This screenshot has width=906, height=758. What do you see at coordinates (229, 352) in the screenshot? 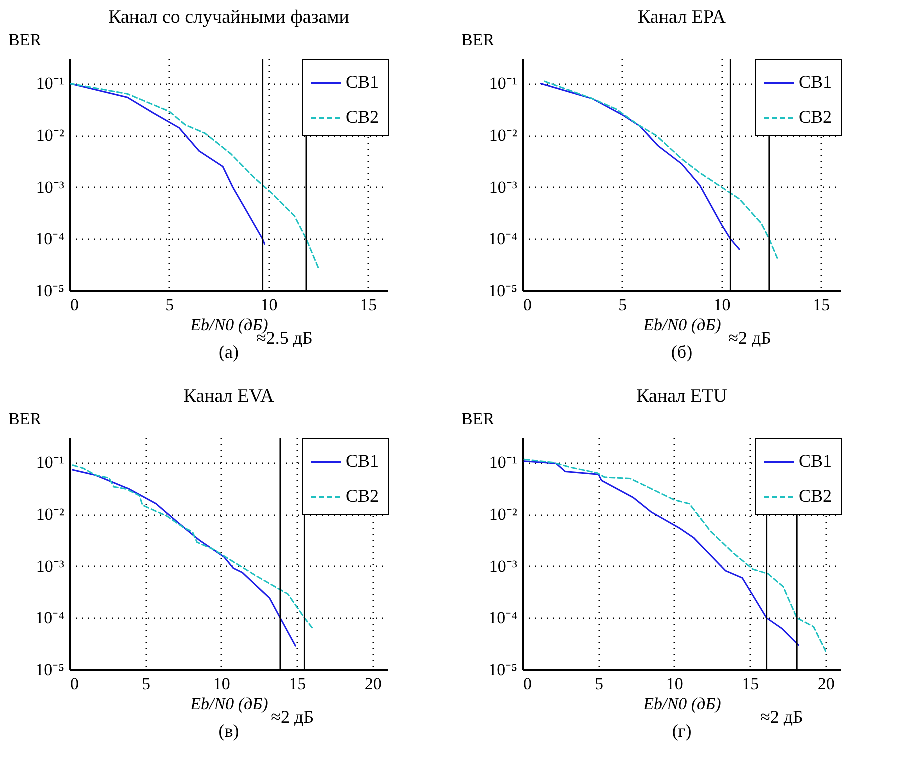
I see `text: (а)` at bounding box center [229, 352].